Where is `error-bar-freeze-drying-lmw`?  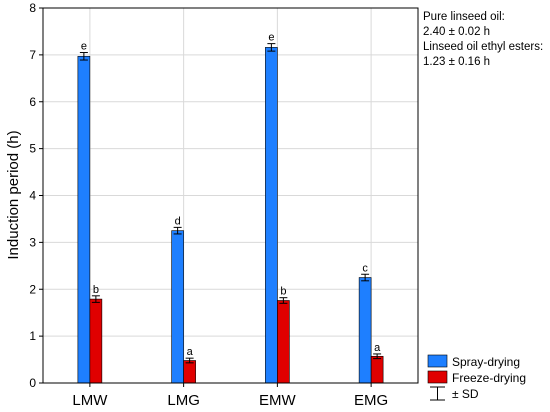 error-bar-freeze-drying-lmw is located at coordinates (95, 299).